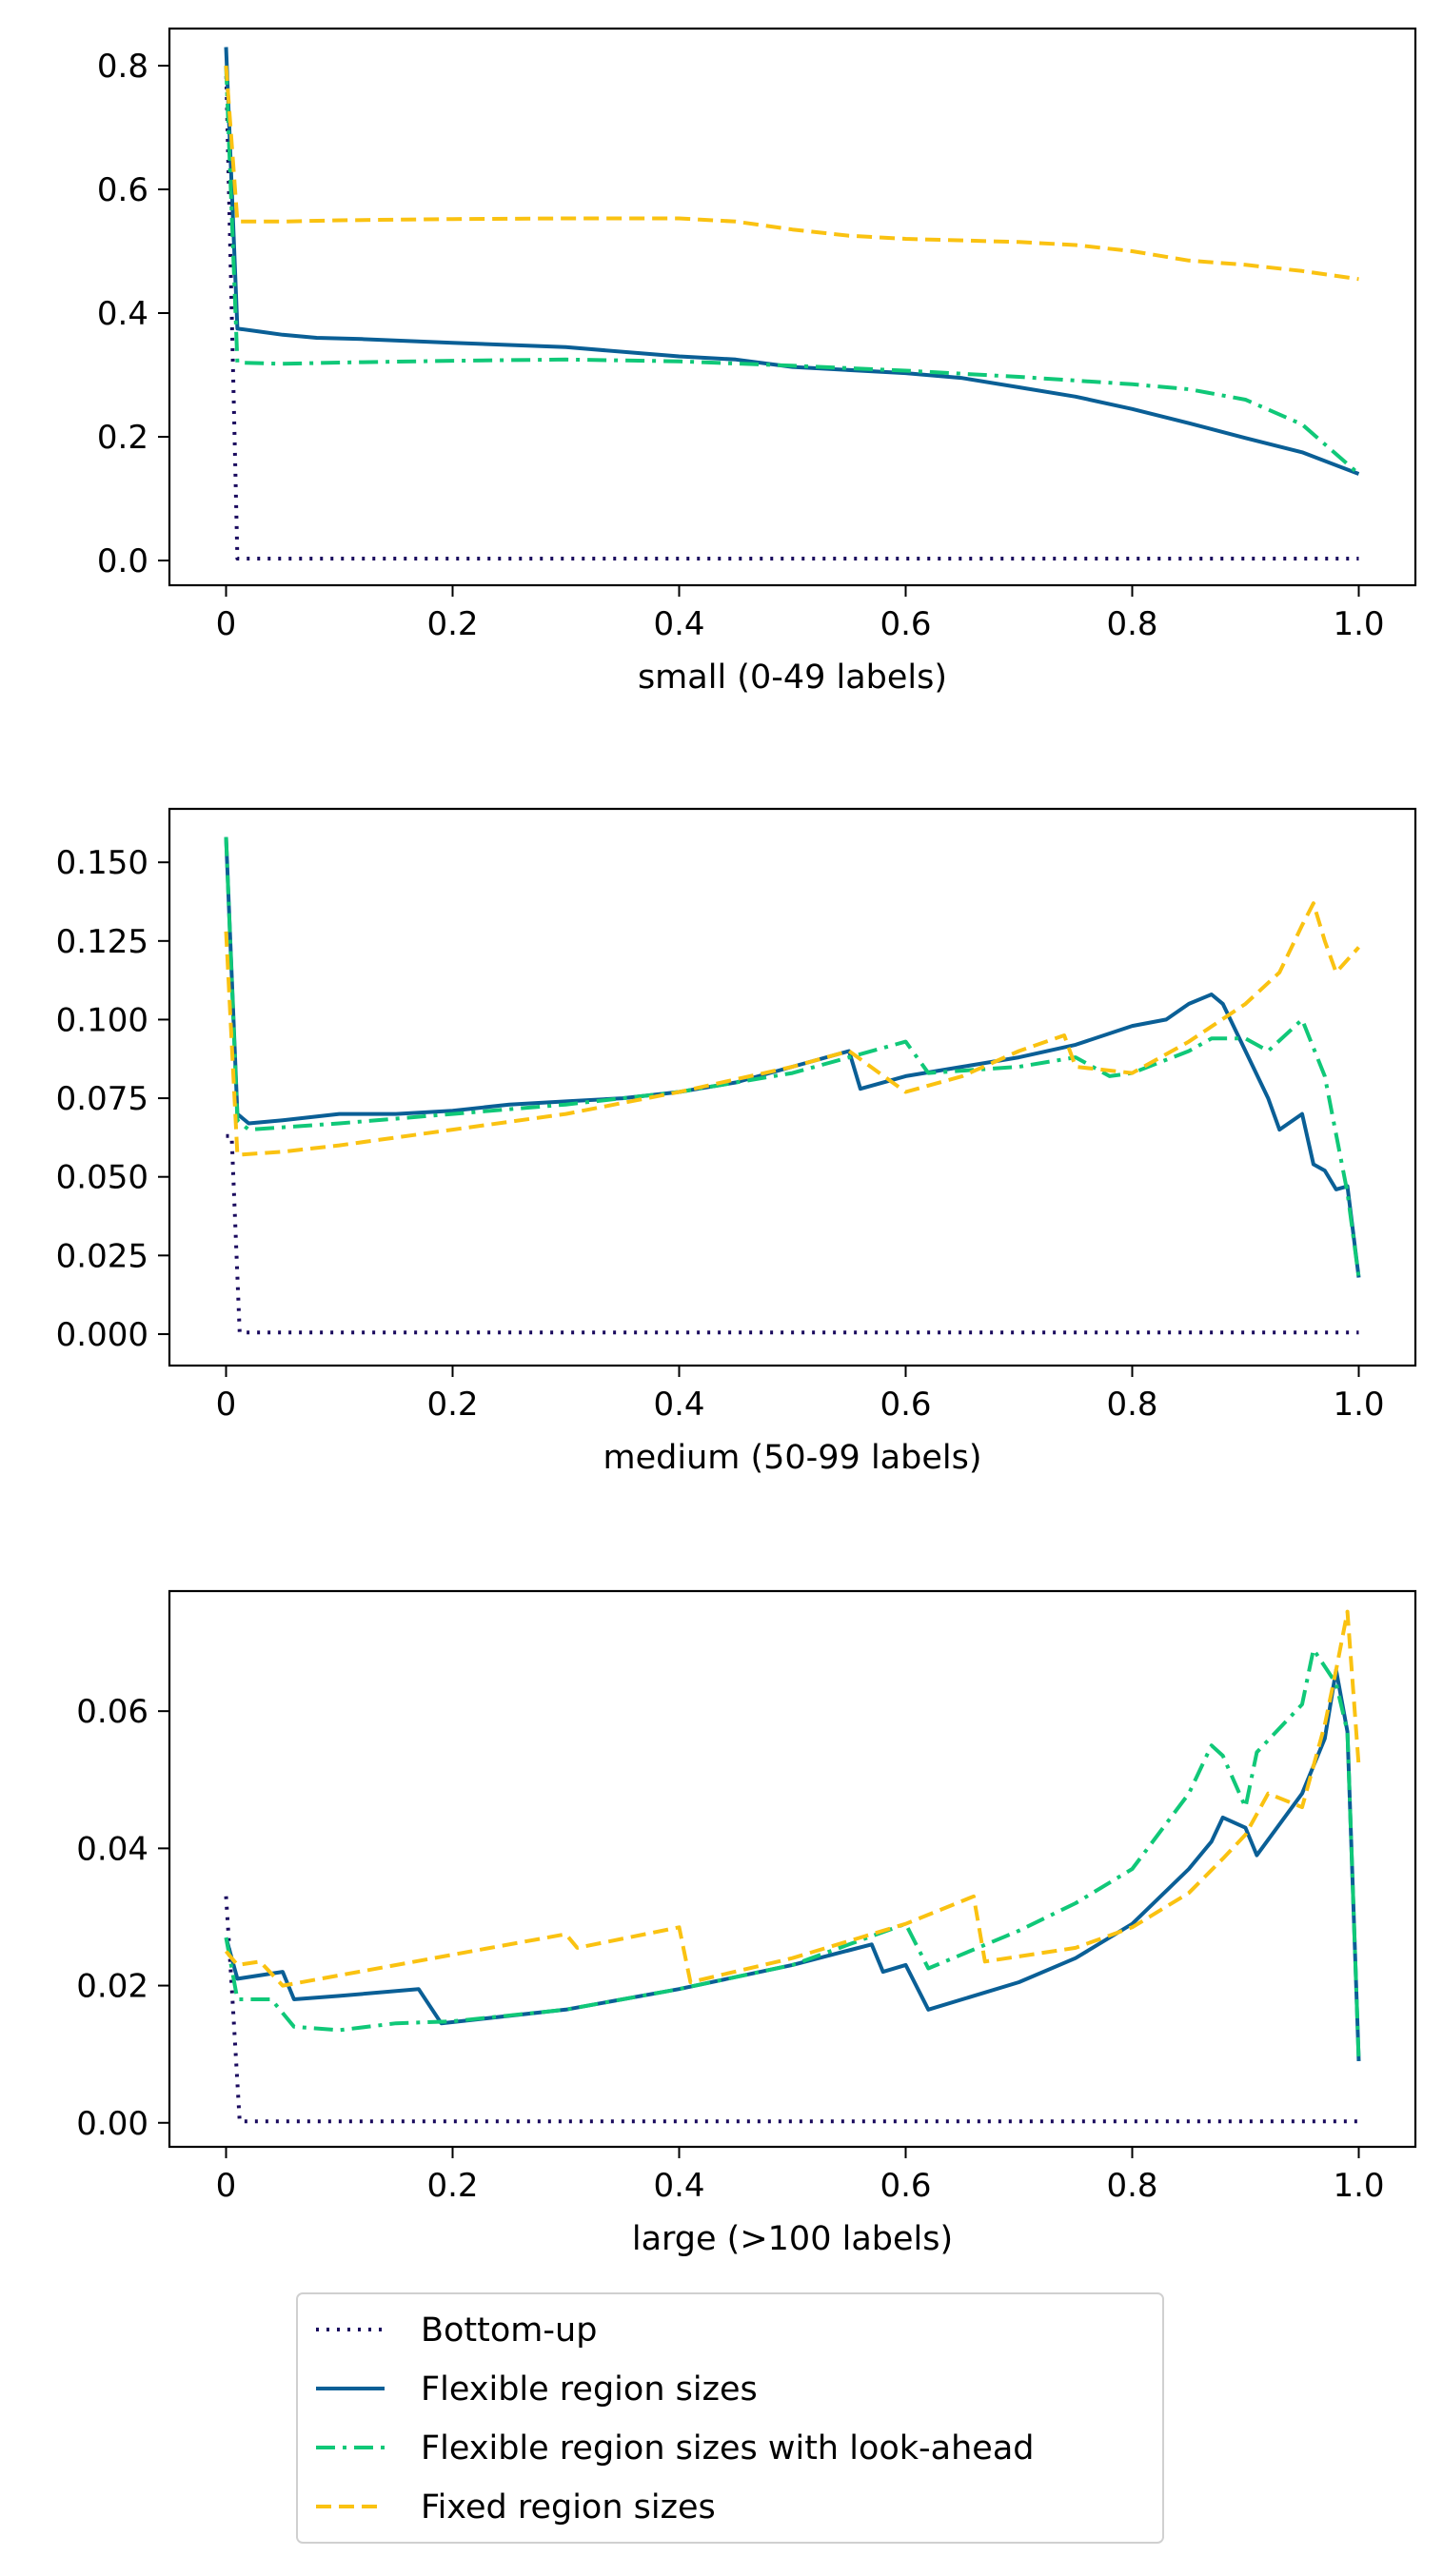 The image size is (1443, 2576). Describe the element at coordinates (792, 2239) in the screenshot. I see `x-axis-title: large (>100 labels)` at that location.